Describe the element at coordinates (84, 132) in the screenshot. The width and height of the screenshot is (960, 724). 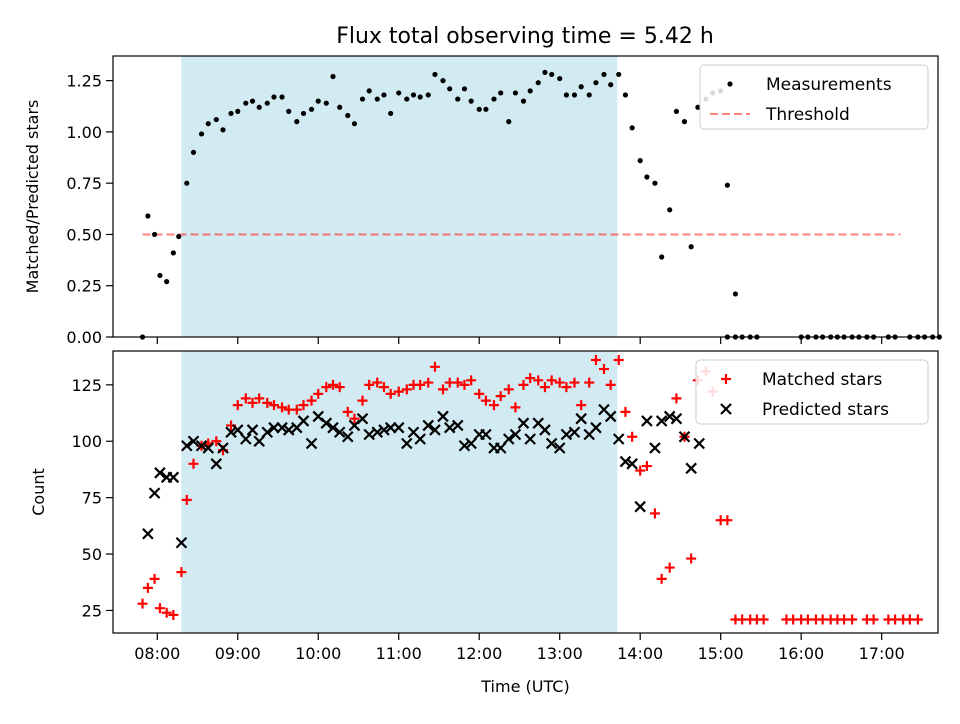
I see `y-tick-label: 1.00` at that location.